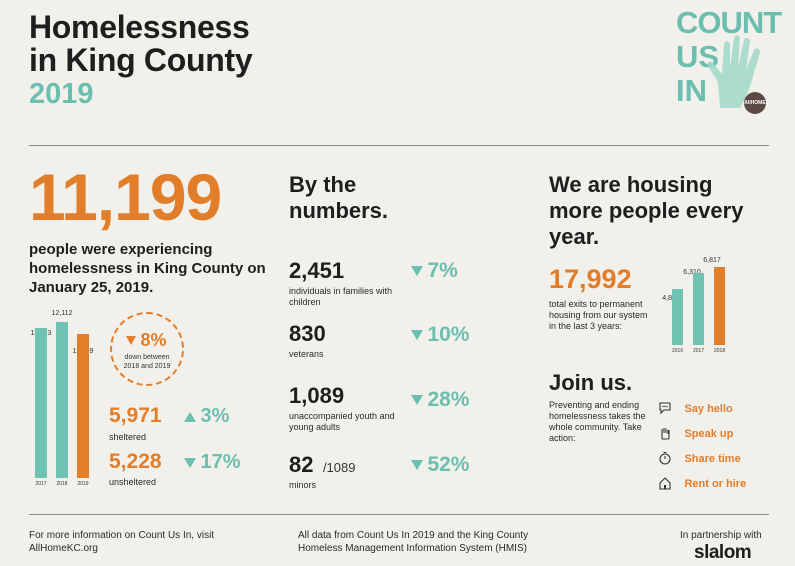 Image resolution: width=795 pixels, height=566 pixels. What do you see at coordinates (709, 434) in the screenshot?
I see `action-label: Speak up` at bounding box center [709, 434].